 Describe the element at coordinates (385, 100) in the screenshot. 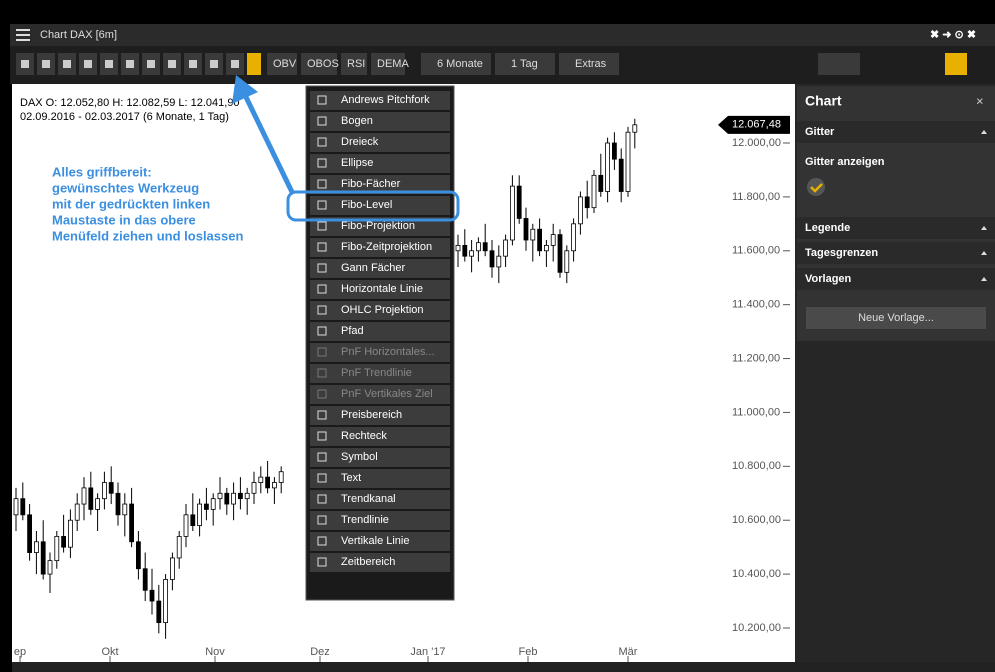

I see `menu-label: Andrews Pitchfork` at that location.